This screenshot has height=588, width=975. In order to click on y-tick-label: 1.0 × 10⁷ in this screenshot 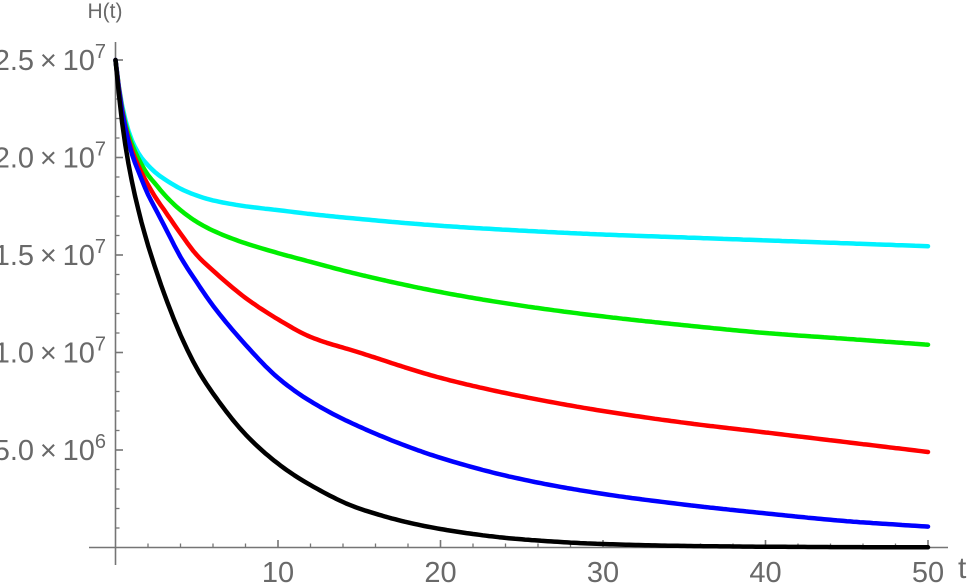, I will do `click(53, 352)`.